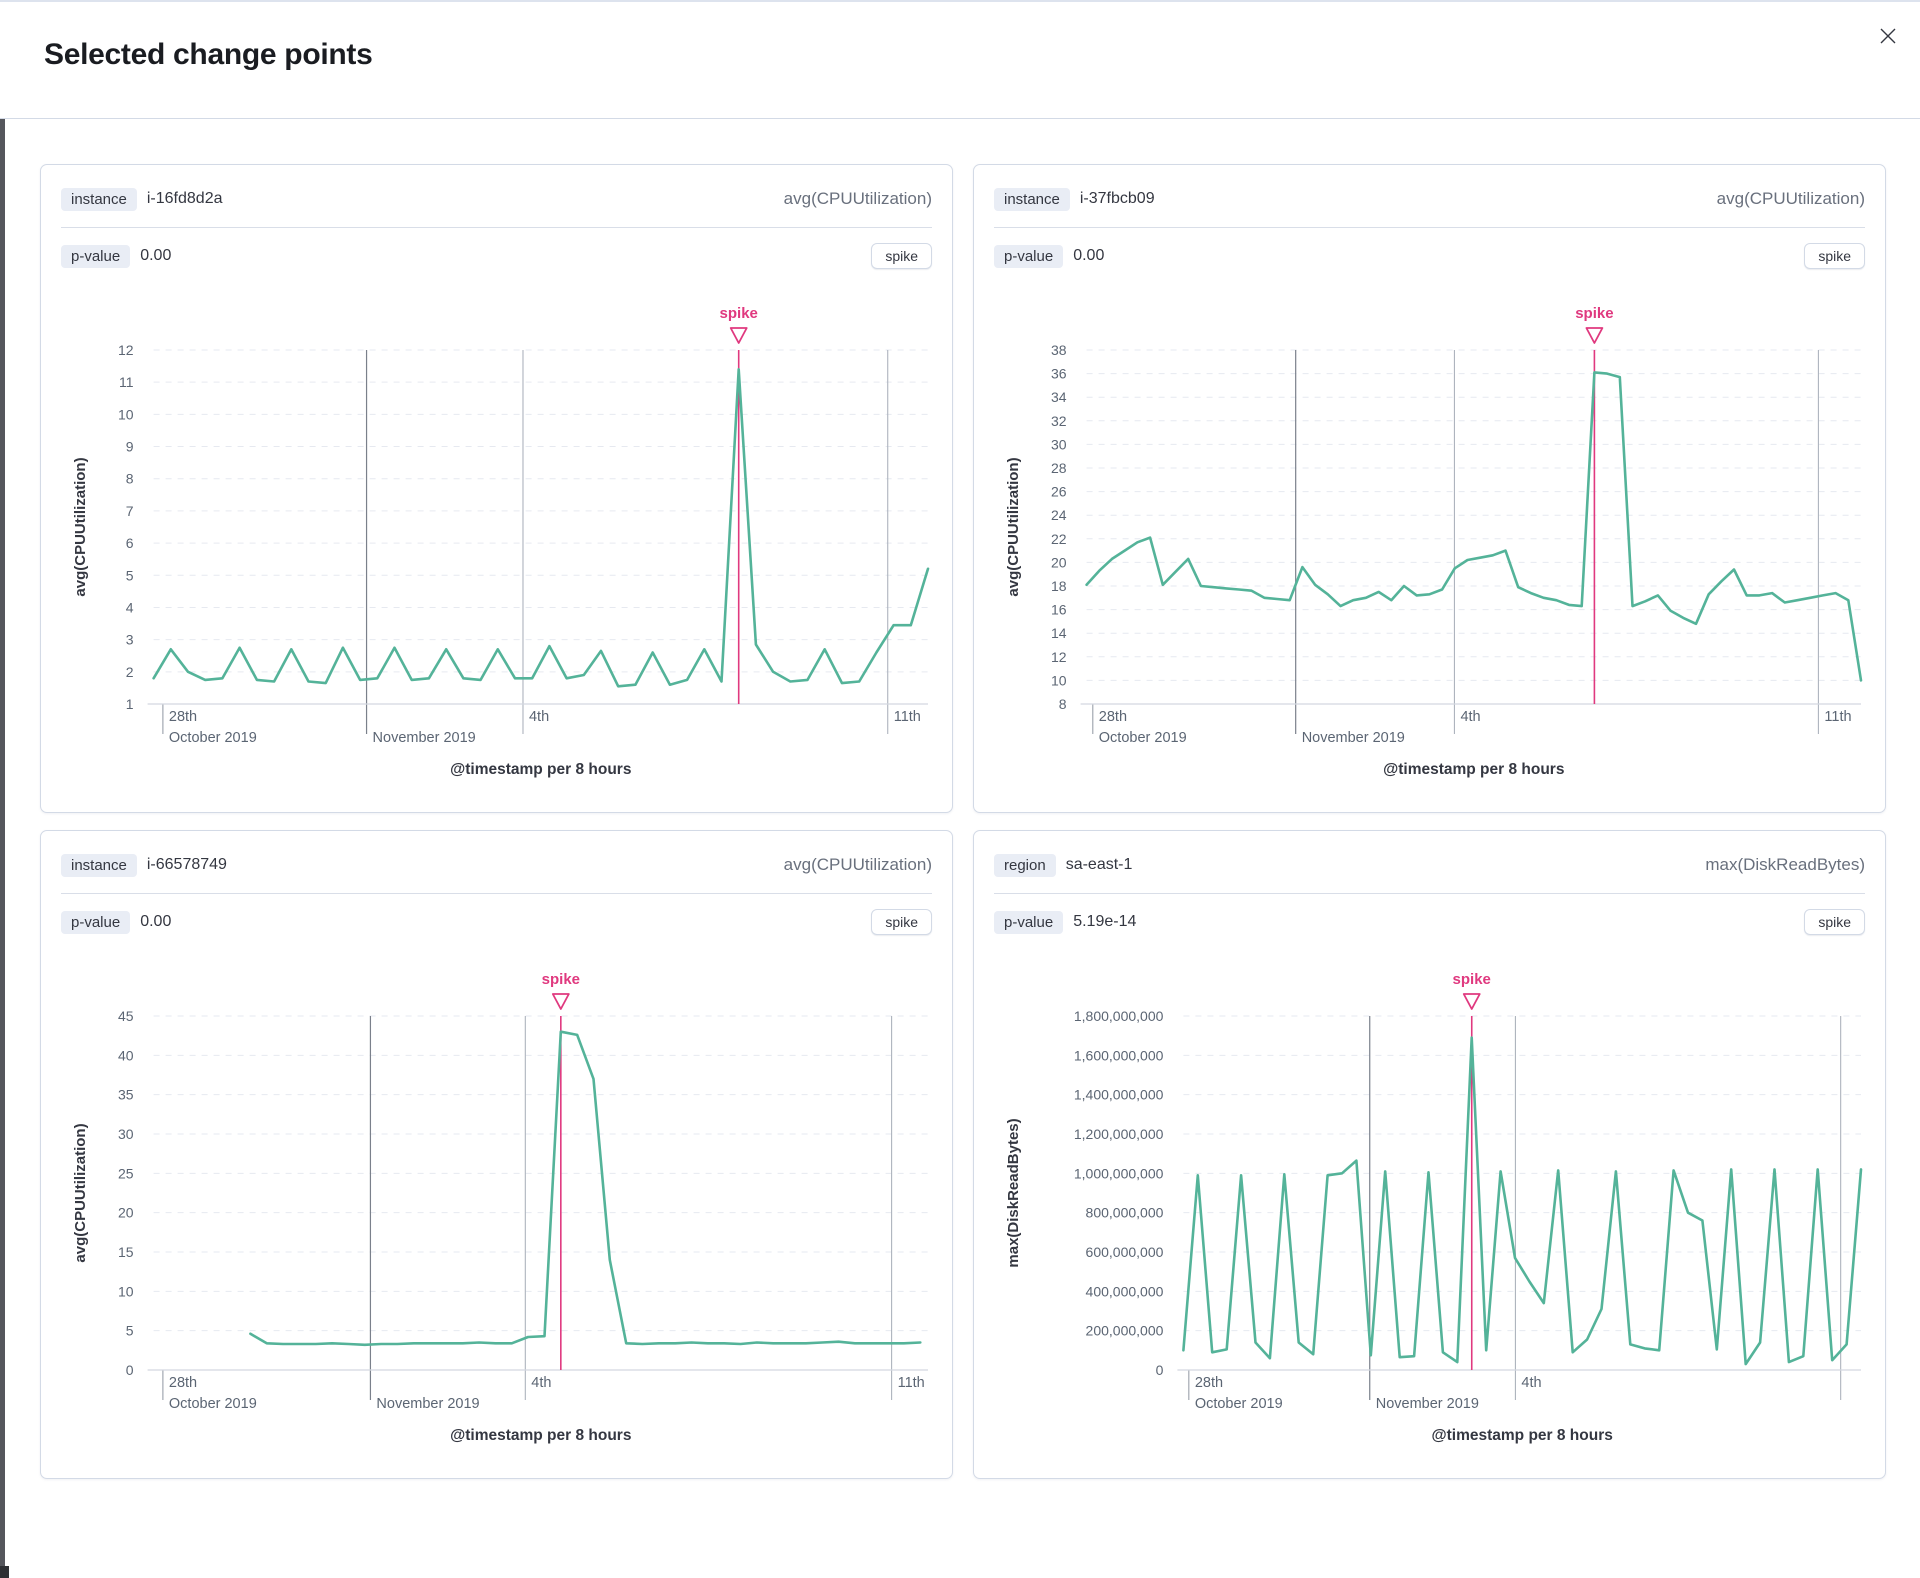 The width and height of the screenshot is (1920, 1578). Describe the element at coordinates (496, 199) in the screenshot. I see `panel-header: instance i-16fd8d2a avg(CPUUtilization)` at that location.